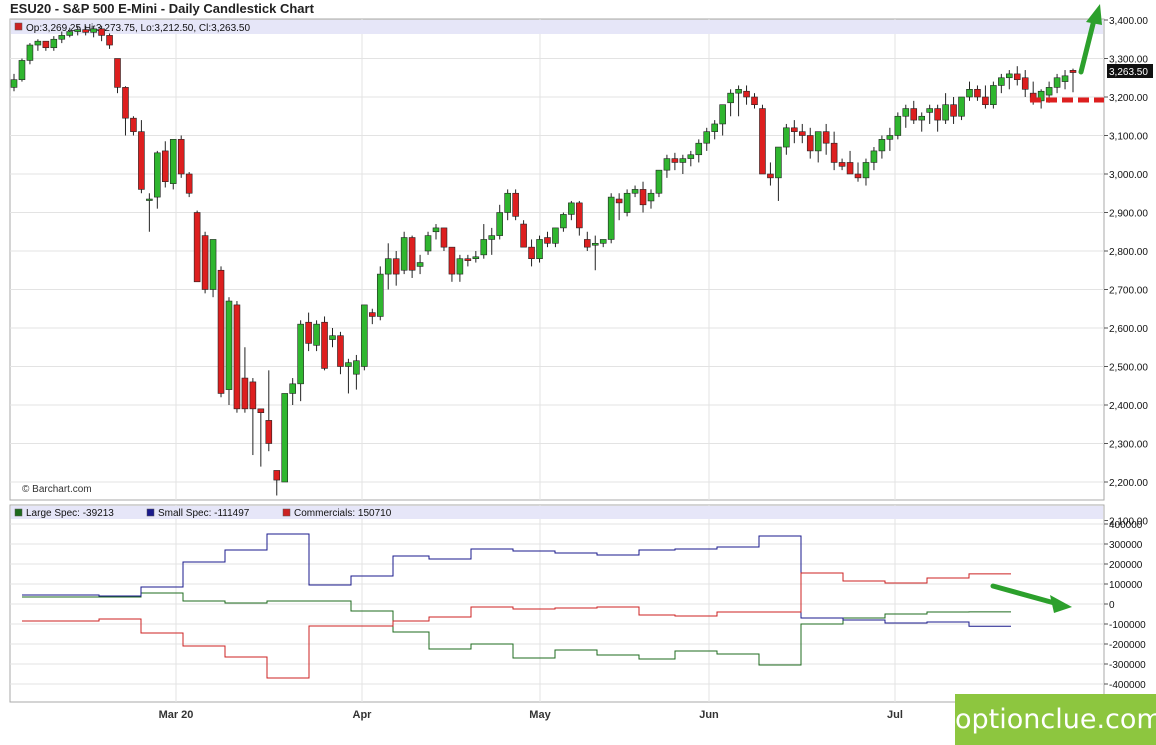  What do you see at coordinates (1126, 525) in the screenshot?
I see `cot-y-tick-label: 400000` at bounding box center [1126, 525].